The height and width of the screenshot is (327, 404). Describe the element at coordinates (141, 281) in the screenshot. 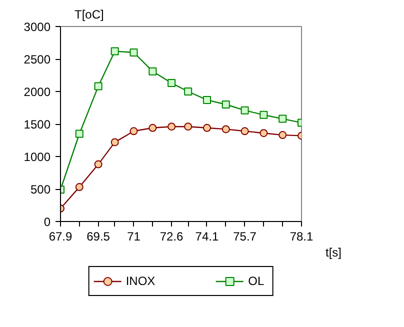

I see `legend-label: INOX` at that location.